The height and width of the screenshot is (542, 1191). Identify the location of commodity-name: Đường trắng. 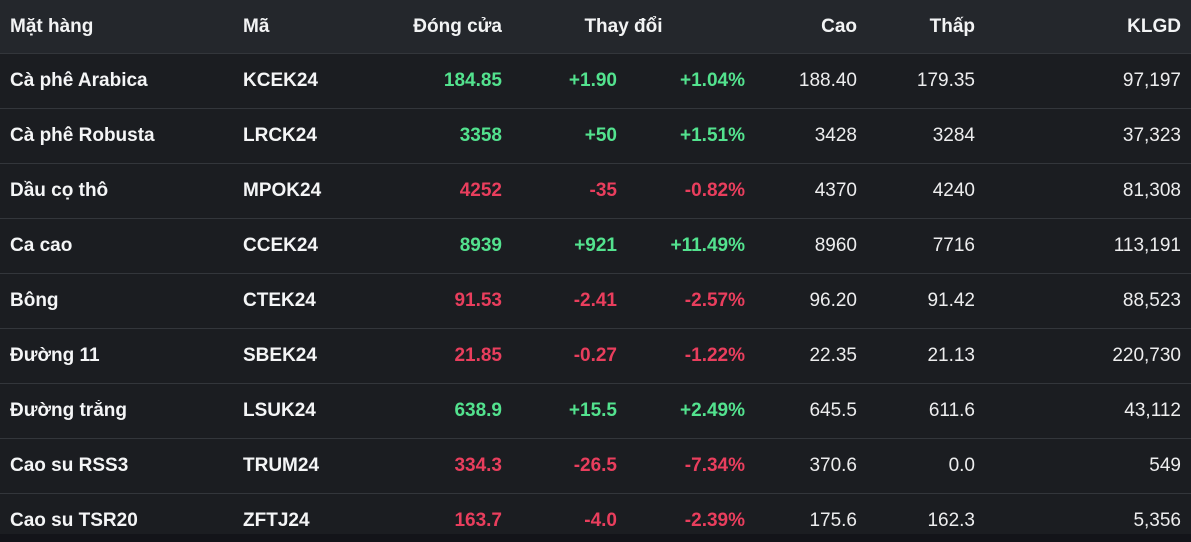
(68, 410).